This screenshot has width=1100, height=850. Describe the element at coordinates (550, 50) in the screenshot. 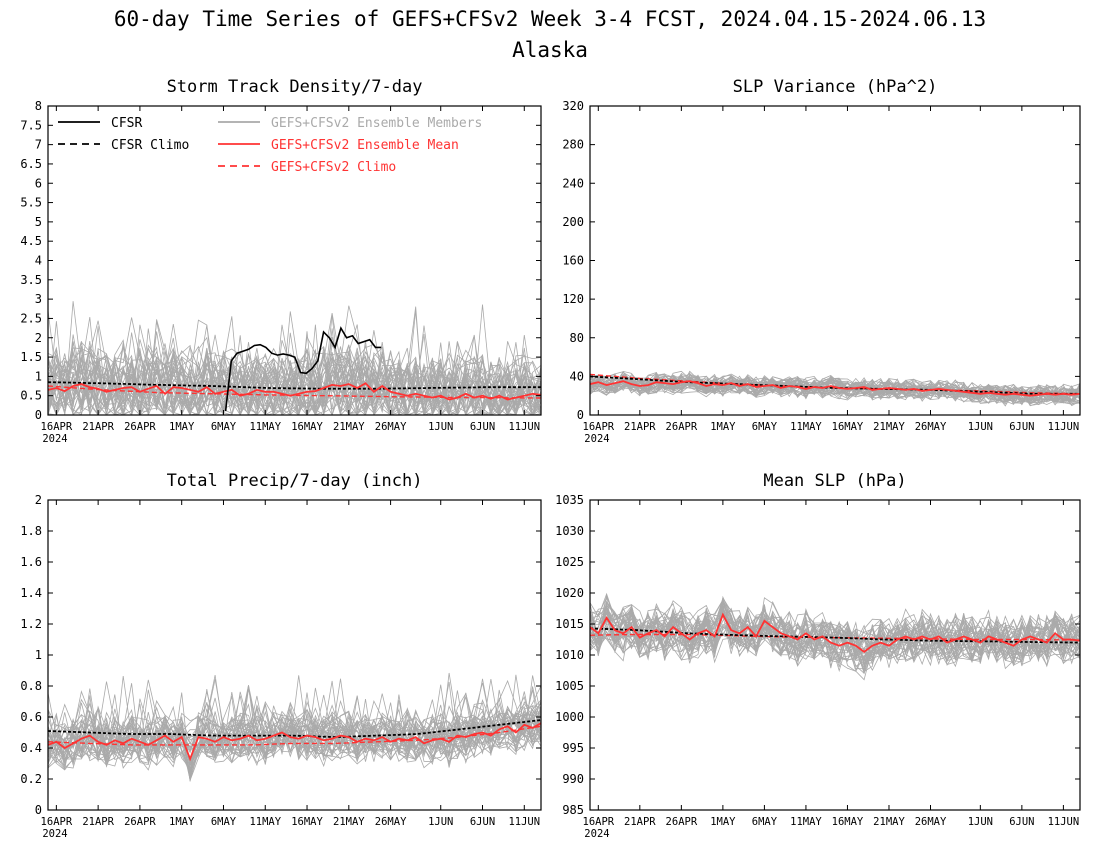

I see `figure-title-line2: Alaska` at that location.